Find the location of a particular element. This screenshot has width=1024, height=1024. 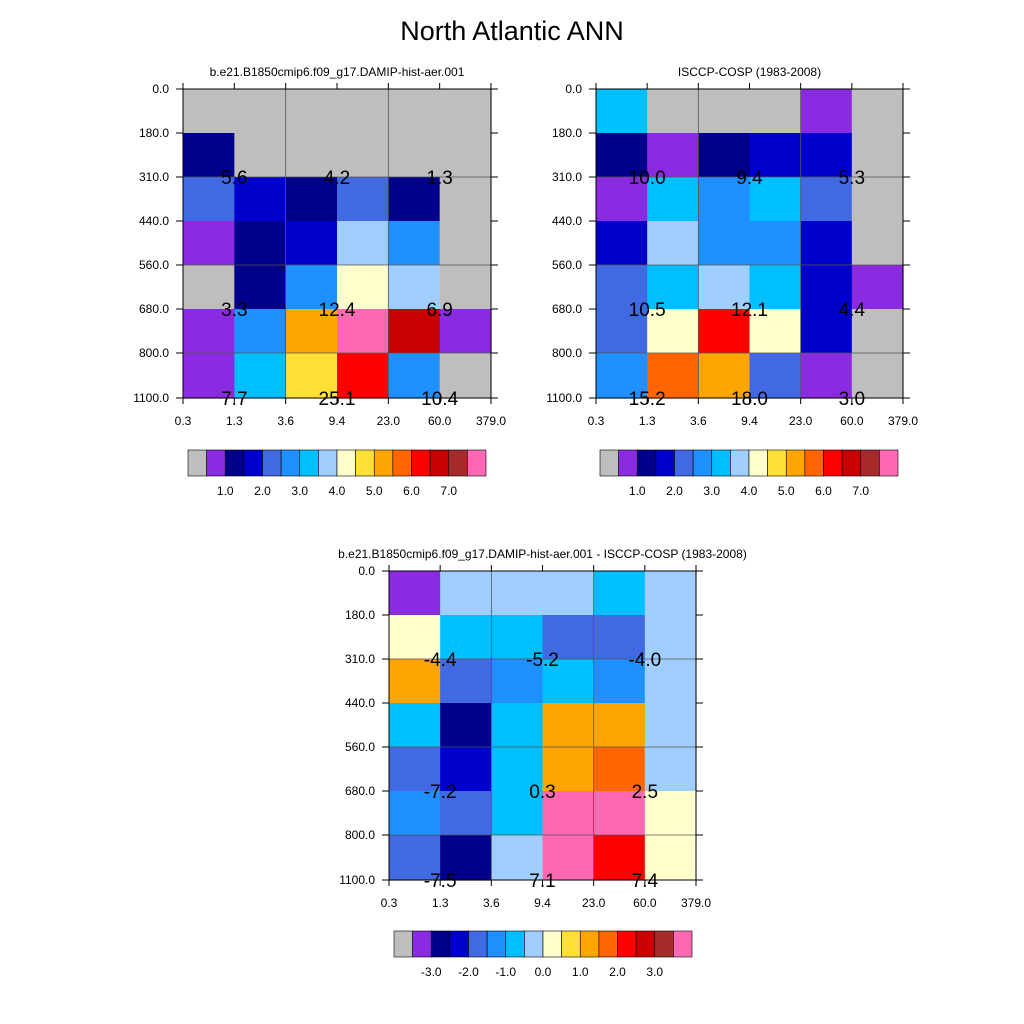

cell-value-label: 1.3 is located at coordinates (439, 178).